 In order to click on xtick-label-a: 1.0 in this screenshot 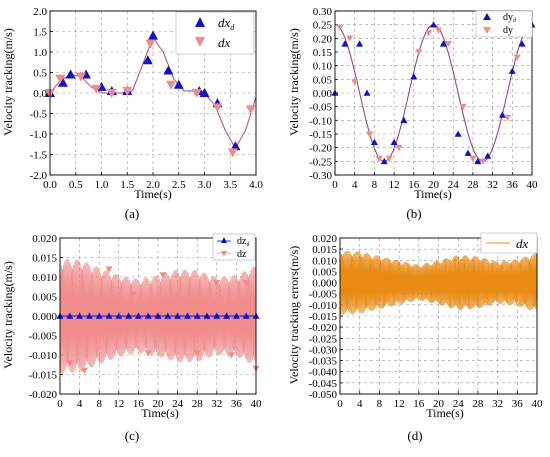, I will do `click(102, 185)`.